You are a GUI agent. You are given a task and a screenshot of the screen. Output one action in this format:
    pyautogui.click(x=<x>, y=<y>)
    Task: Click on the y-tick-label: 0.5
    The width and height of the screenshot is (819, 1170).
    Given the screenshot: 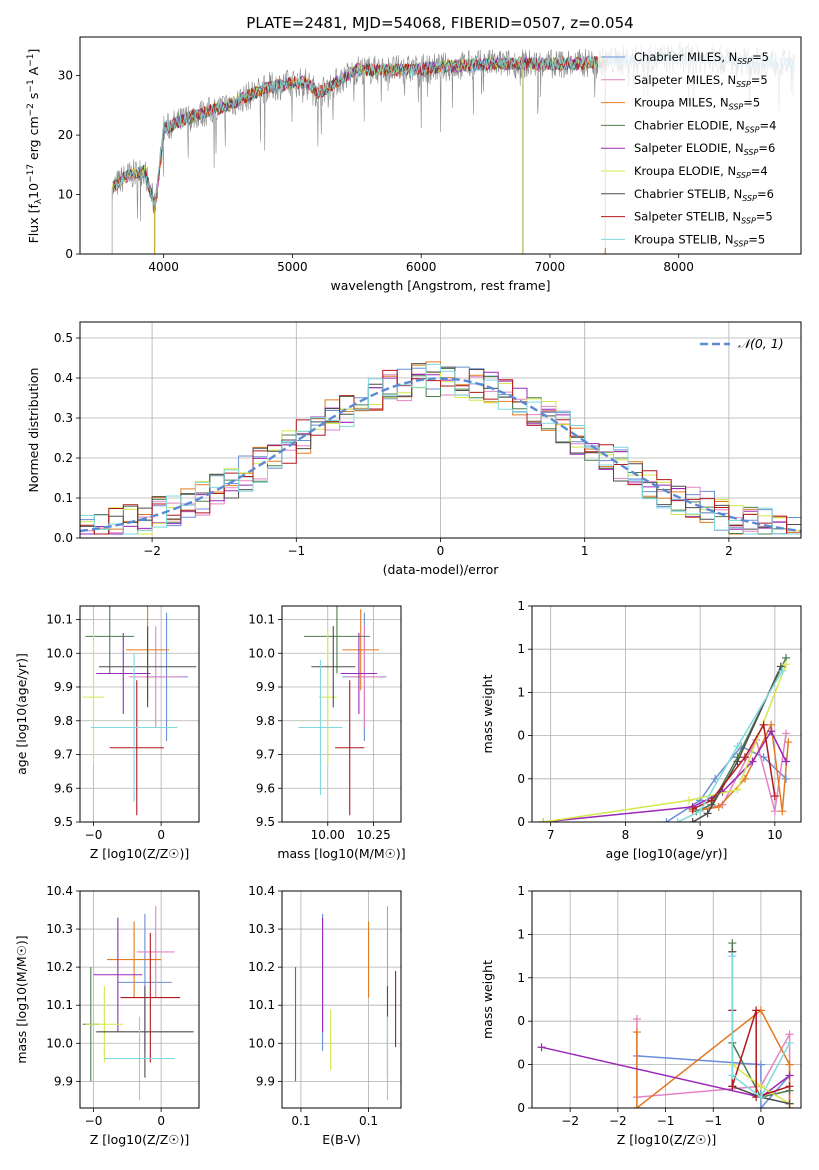 What is the action you would take?
    pyautogui.click(x=63, y=338)
    